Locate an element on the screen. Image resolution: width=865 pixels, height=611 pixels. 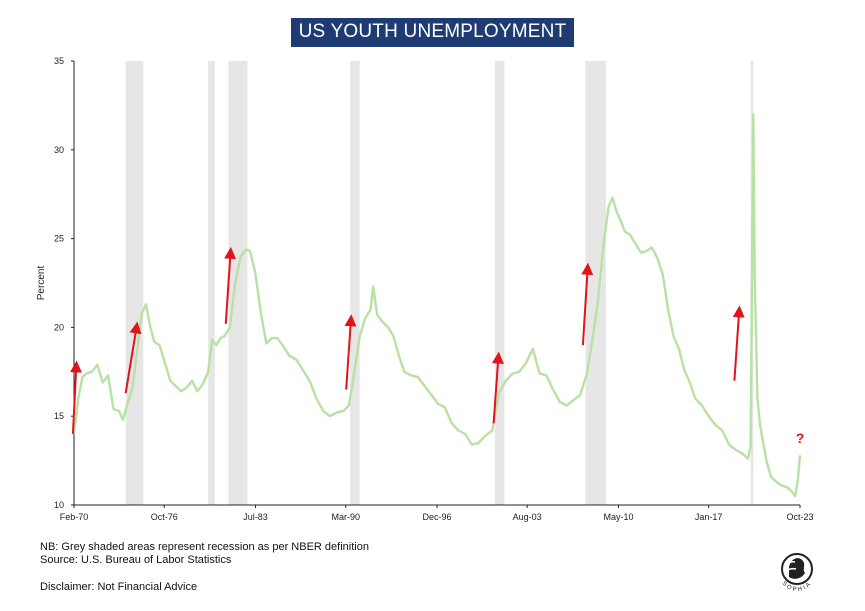
y-tick-label: 20 is located at coordinates (59, 327).